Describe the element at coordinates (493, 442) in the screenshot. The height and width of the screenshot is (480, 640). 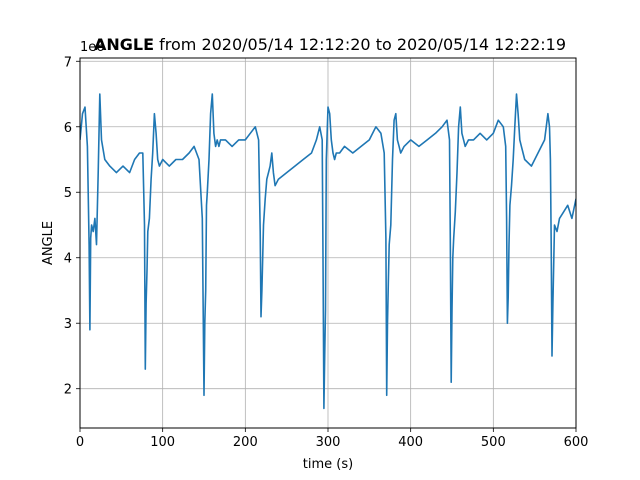
I see `x-tick-label: 500` at that location.